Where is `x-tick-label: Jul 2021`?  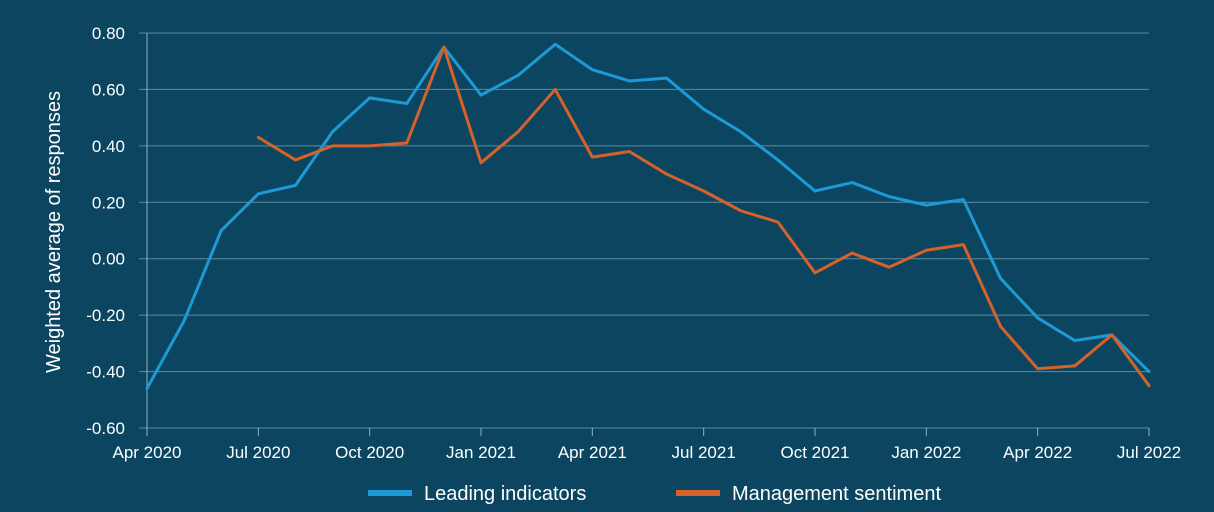 x-tick-label: Jul 2021 is located at coordinates (704, 452).